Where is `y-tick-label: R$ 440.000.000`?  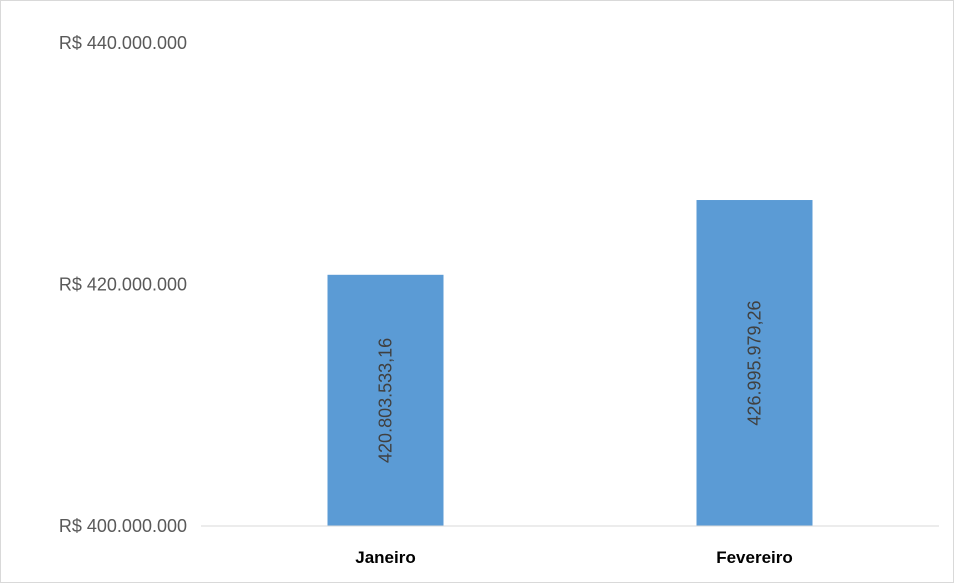 y-tick-label: R$ 440.000.000 is located at coordinates (123, 43).